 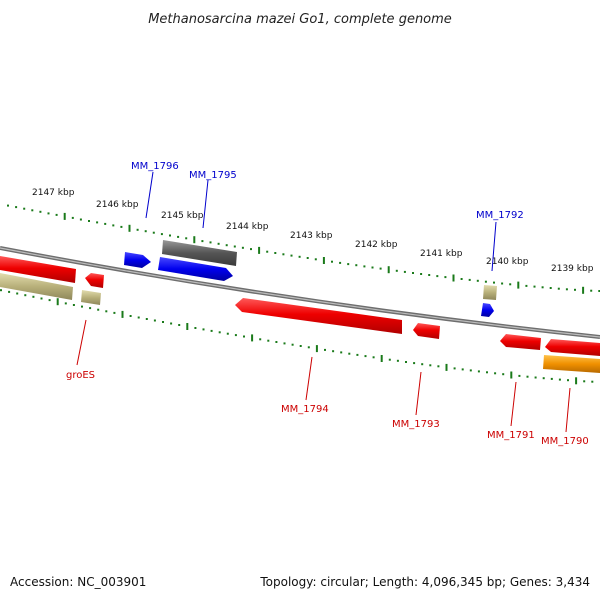 What do you see at coordinates (565, 441) in the screenshot?
I see `gene-label-mm1790: MM_1790` at bounding box center [565, 441].